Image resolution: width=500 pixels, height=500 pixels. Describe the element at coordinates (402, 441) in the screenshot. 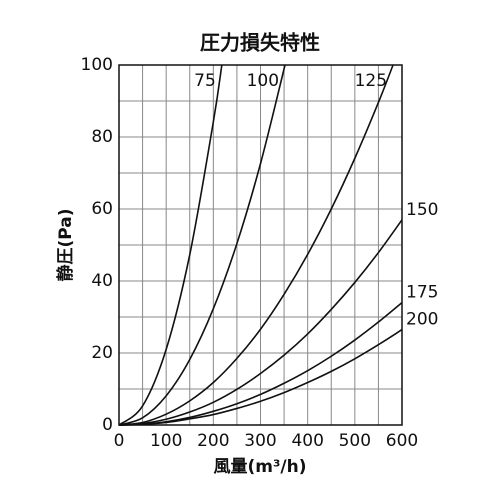

I see `x-tick-label: 600` at that location.